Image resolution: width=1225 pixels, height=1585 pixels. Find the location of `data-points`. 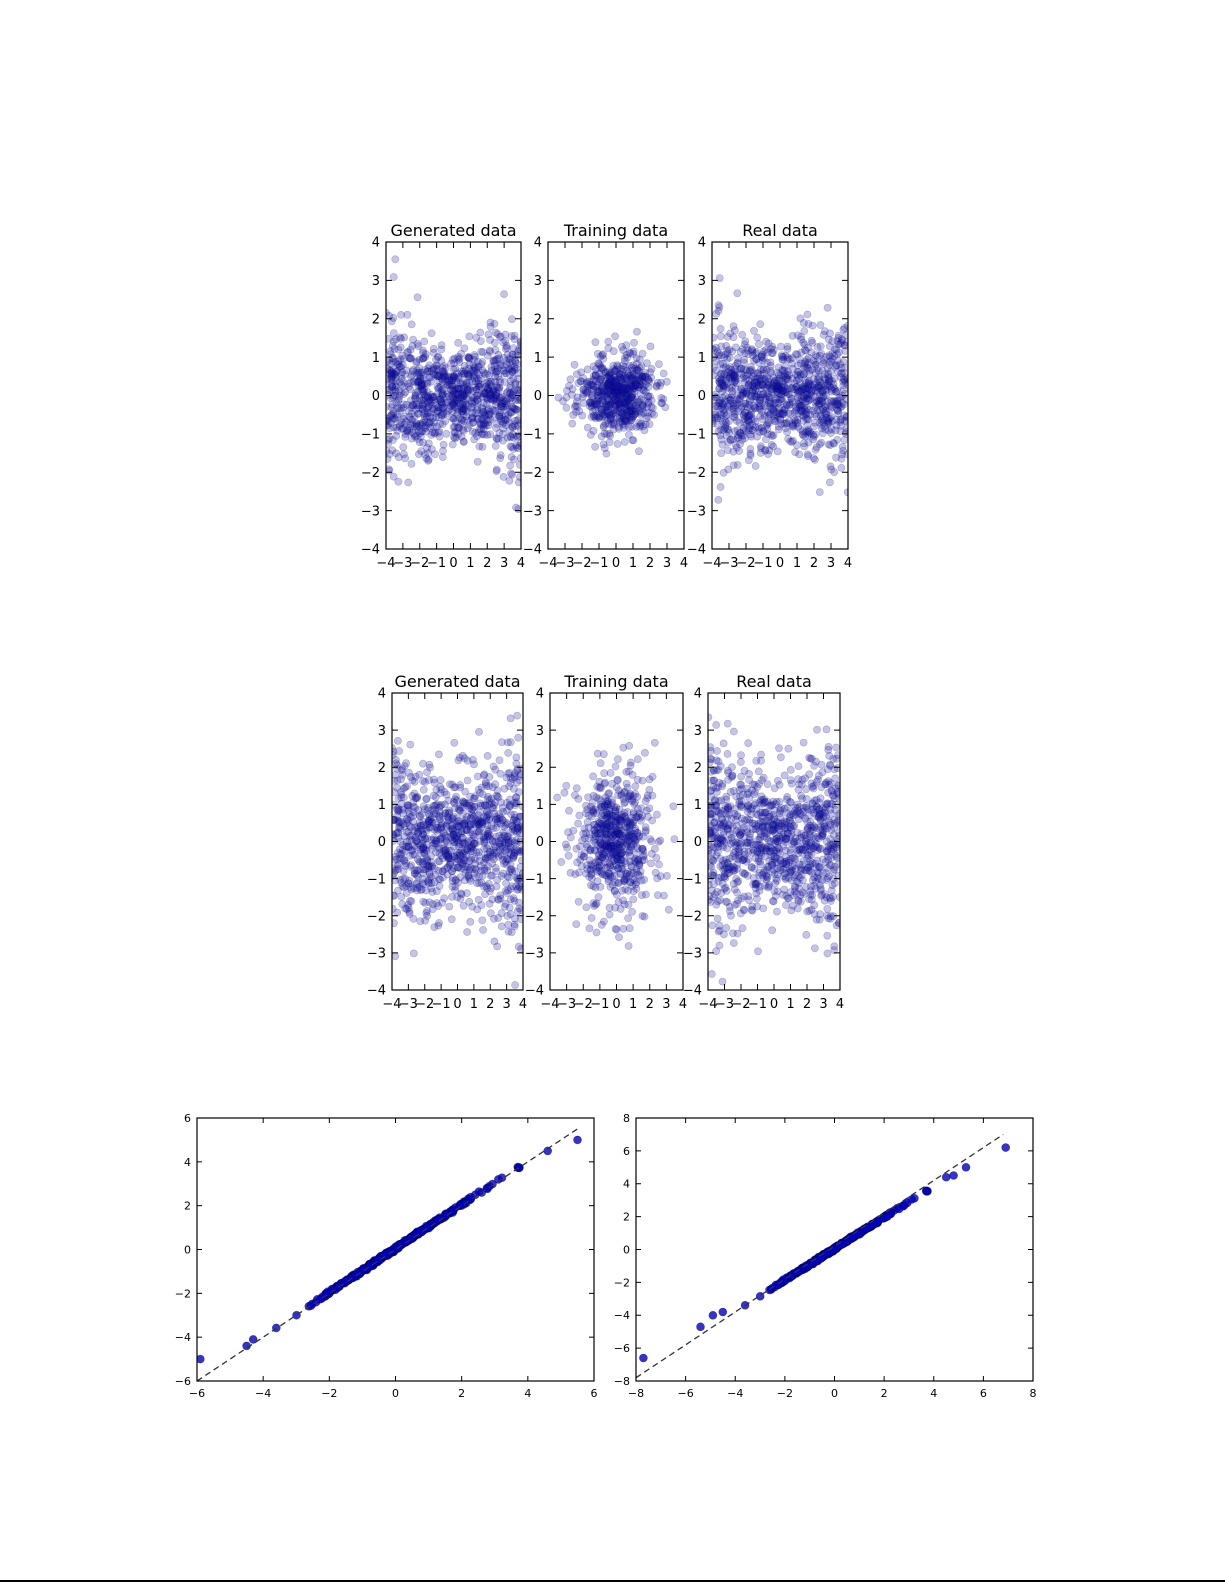

data-points is located at coordinates (612, 392).